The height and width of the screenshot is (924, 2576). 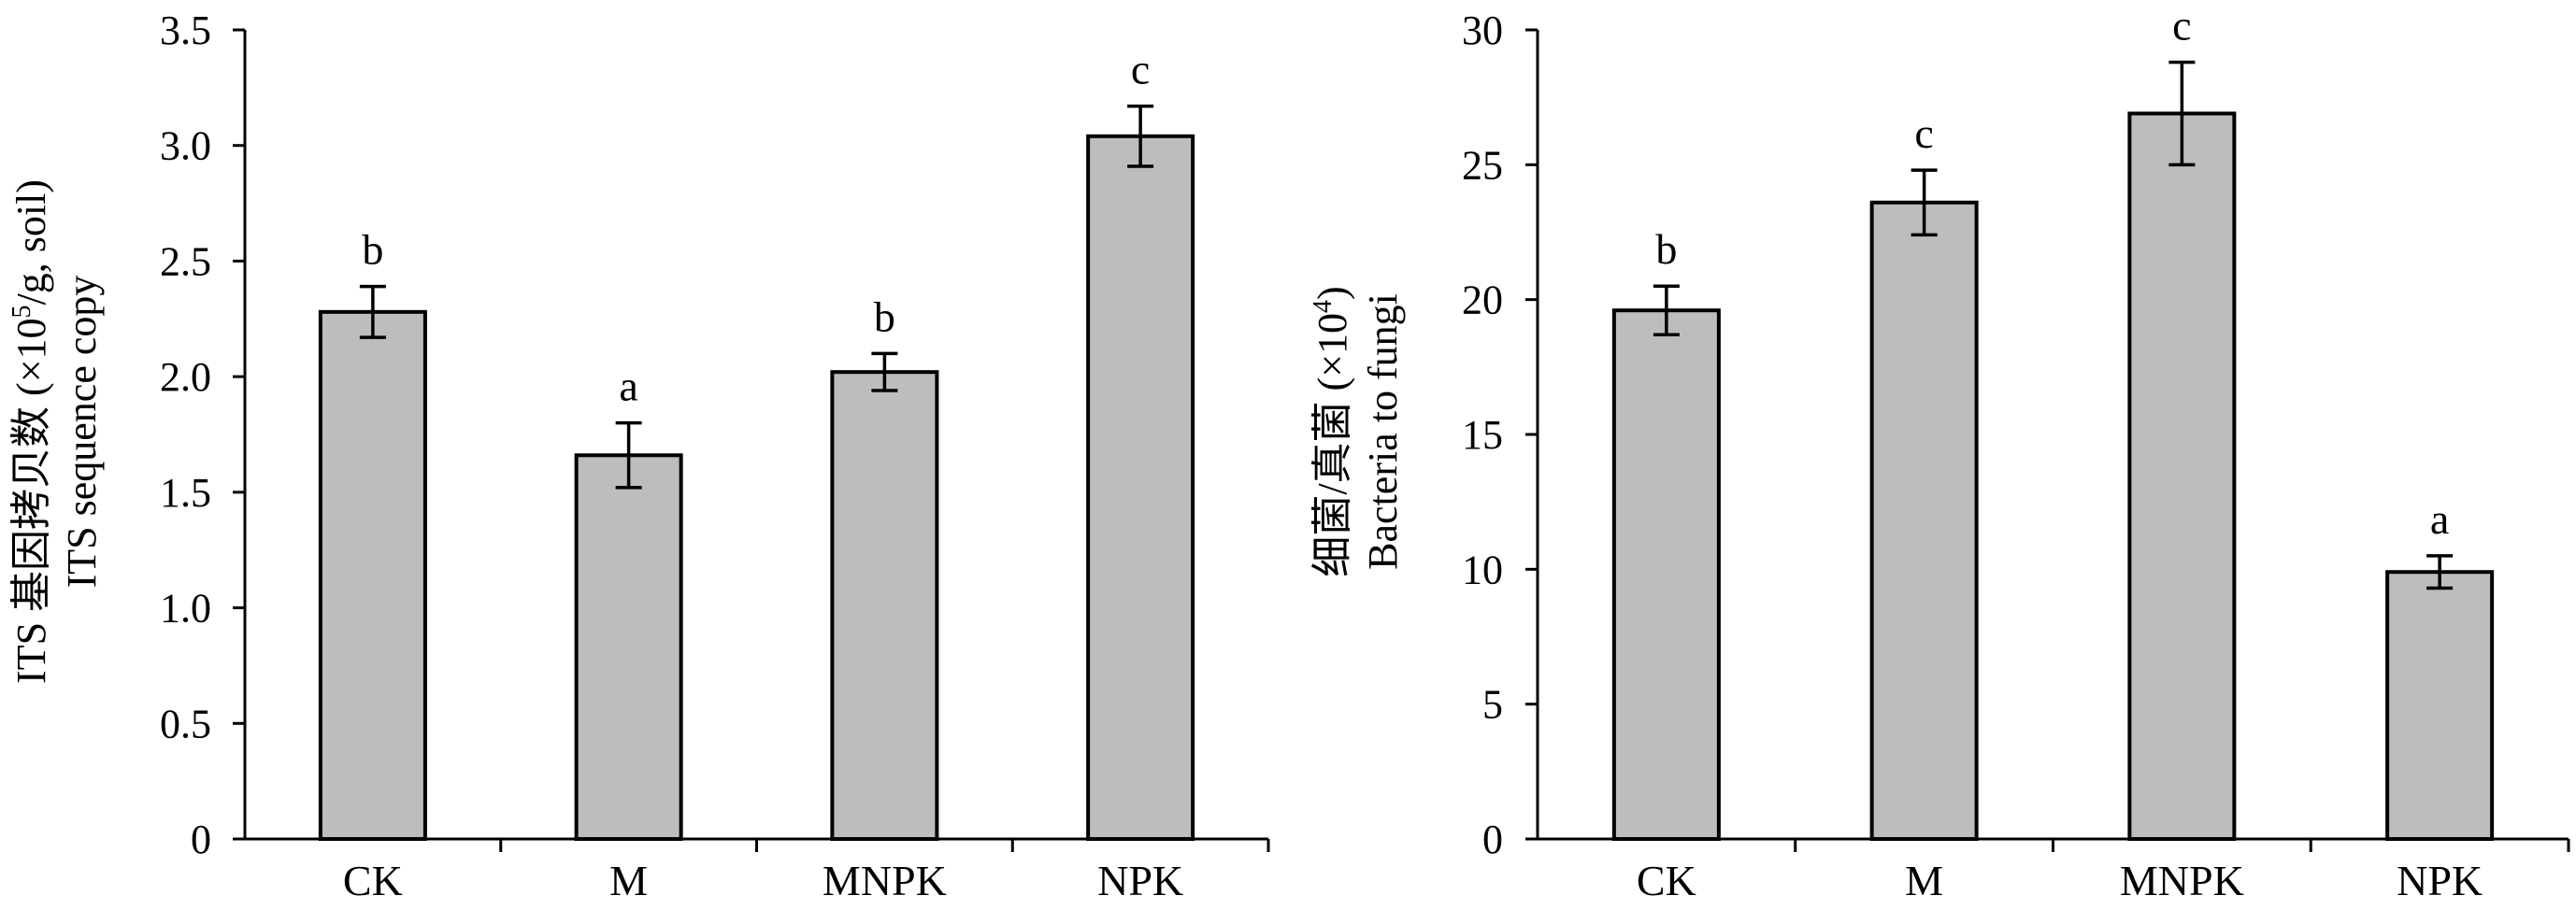 I want to click on ratio-y-label-line1-sup: 4, so click(x=1323, y=306).